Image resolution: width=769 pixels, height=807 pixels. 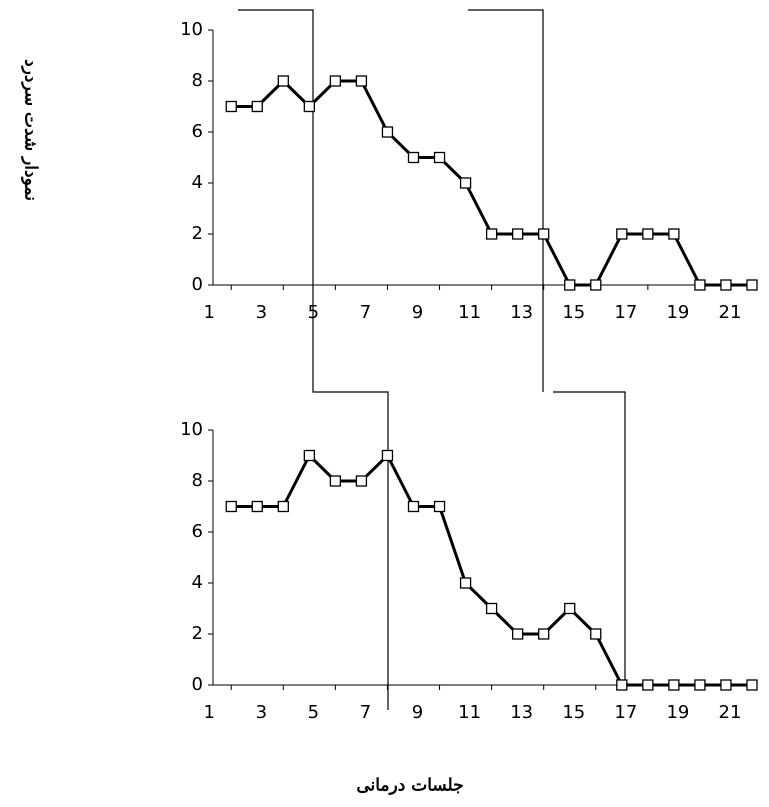 What do you see at coordinates (409, 786) in the screenshot?
I see `x-axis-label: جلسات درمانی` at bounding box center [409, 786].